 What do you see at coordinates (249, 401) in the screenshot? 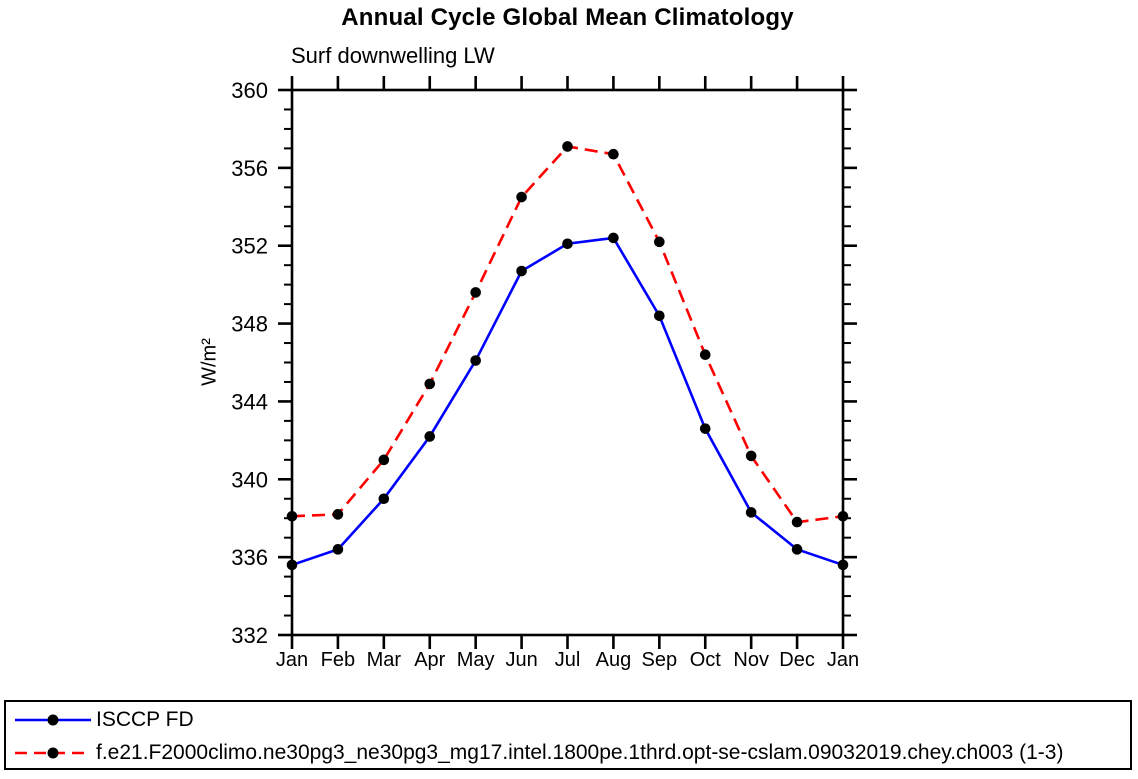
I see `y-tick-label: 344` at bounding box center [249, 401].